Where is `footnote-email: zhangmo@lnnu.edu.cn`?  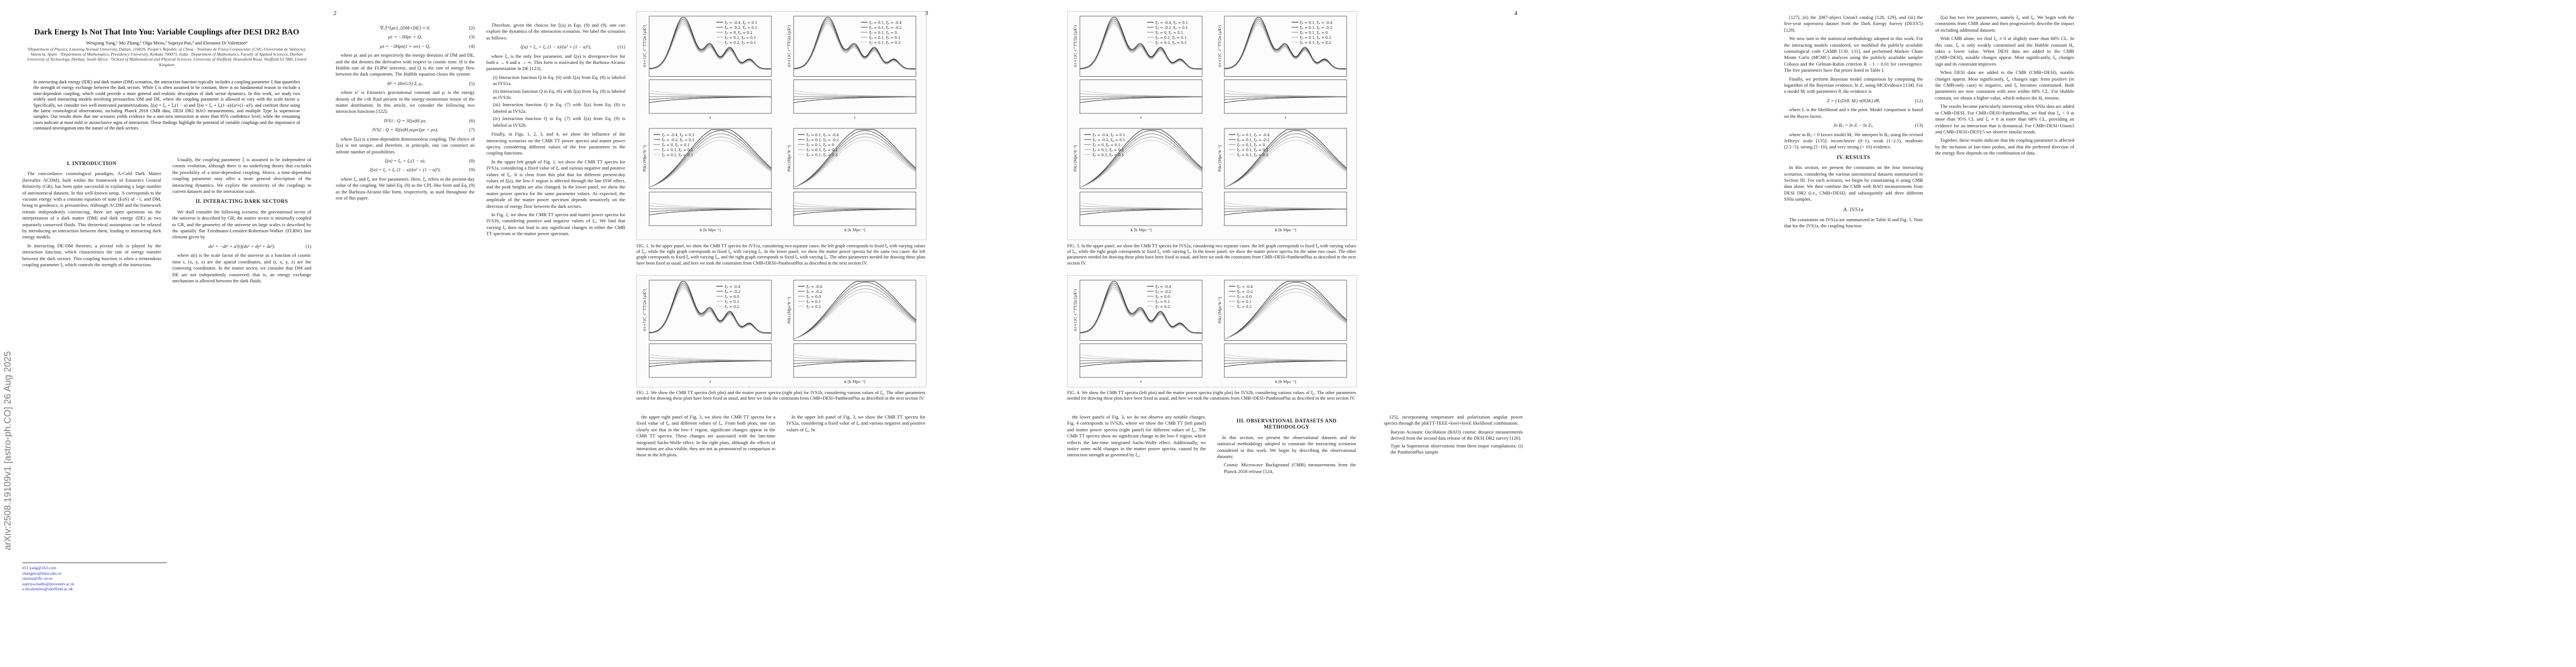
footnote-email: zhangmo@lnnu.edu.cn is located at coordinates (42, 573).